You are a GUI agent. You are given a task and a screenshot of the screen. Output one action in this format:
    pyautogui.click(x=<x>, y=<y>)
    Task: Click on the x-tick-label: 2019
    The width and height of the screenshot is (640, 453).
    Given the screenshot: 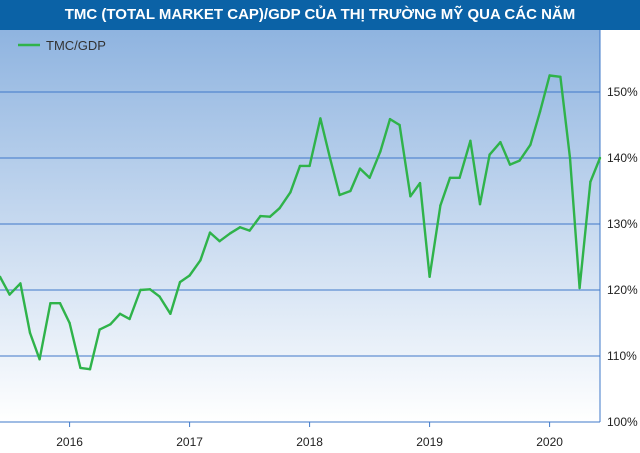 What is the action you would take?
    pyautogui.click(x=429, y=442)
    